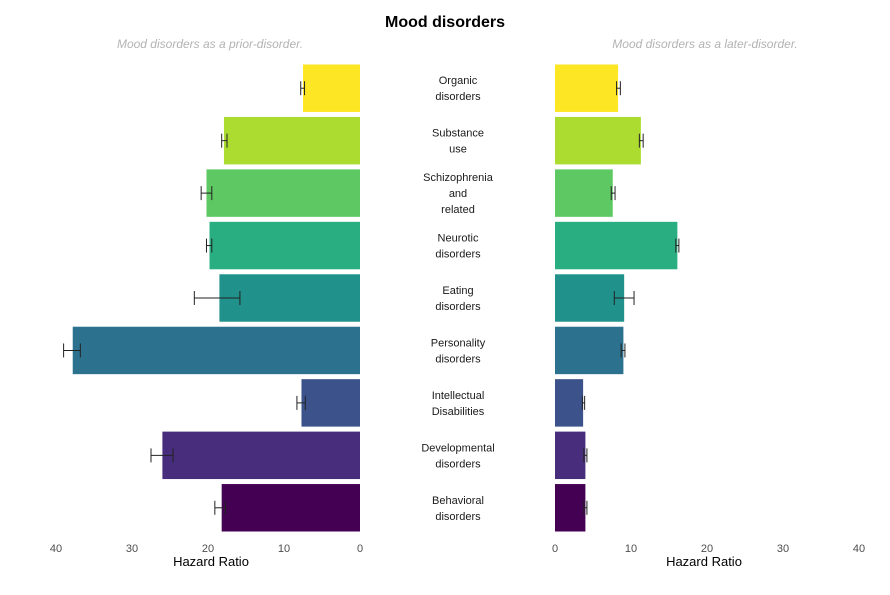  What do you see at coordinates (458, 509) in the screenshot?
I see `category-label-behavioral-disorders: Behavioral disorders` at bounding box center [458, 509].